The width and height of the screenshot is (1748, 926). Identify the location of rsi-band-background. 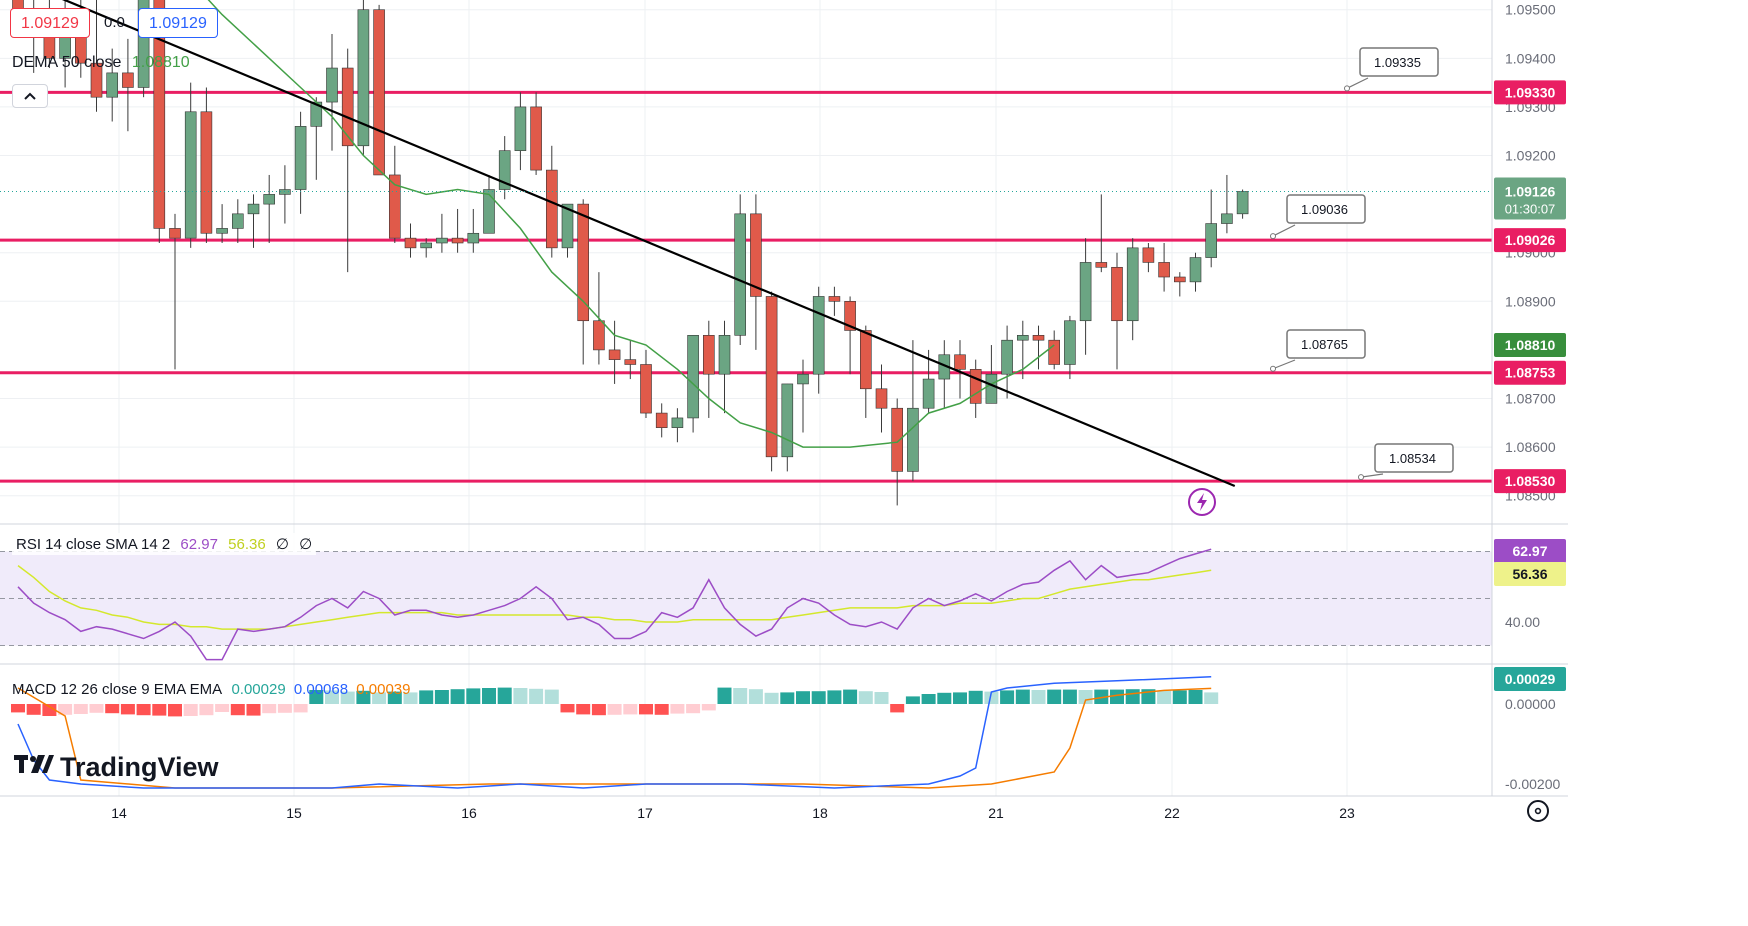
(746, 598).